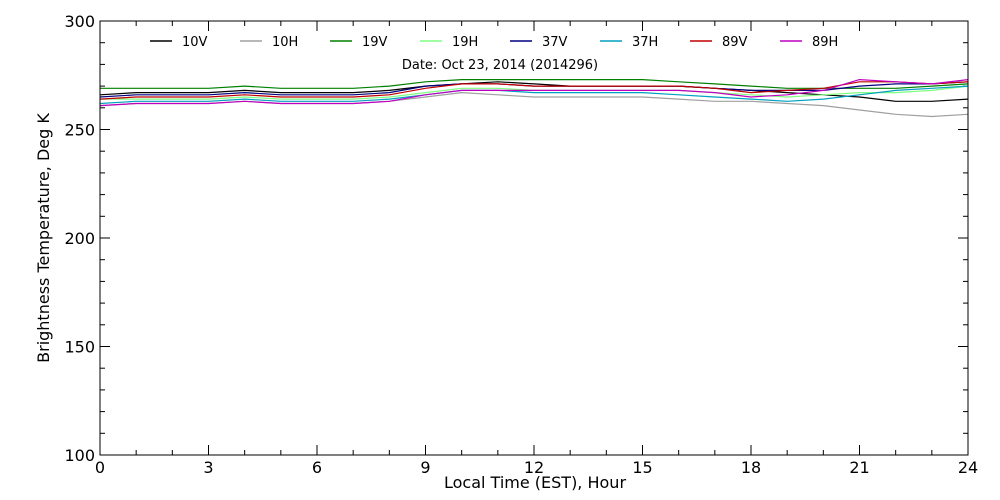  Describe the element at coordinates (859, 467) in the screenshot. I see `x-tick-label: 21` at that location.